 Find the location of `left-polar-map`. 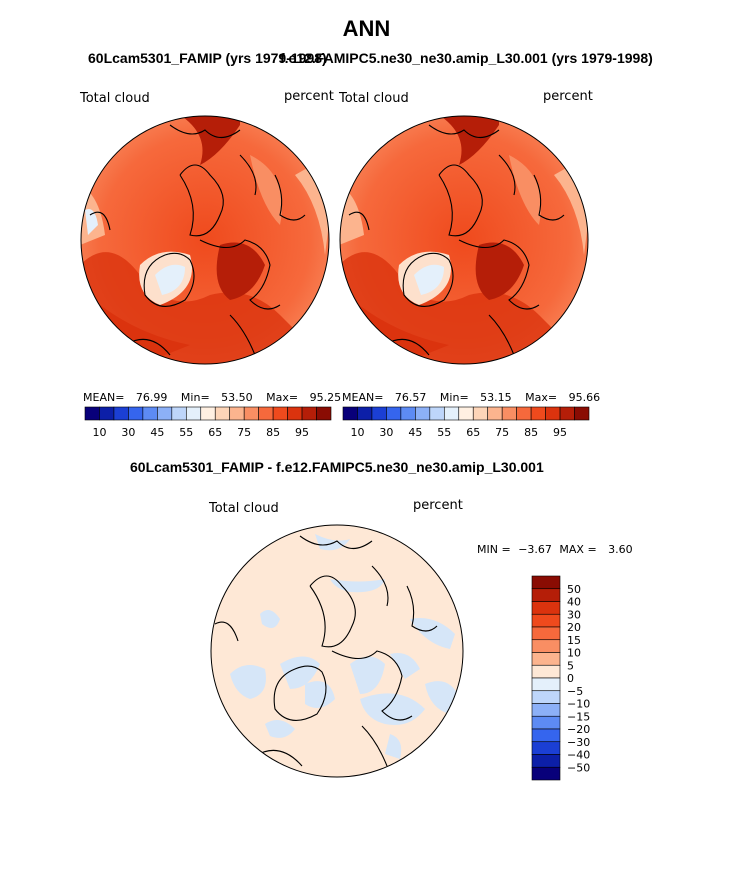

left-polar-map is located at coordinates (205, 240).